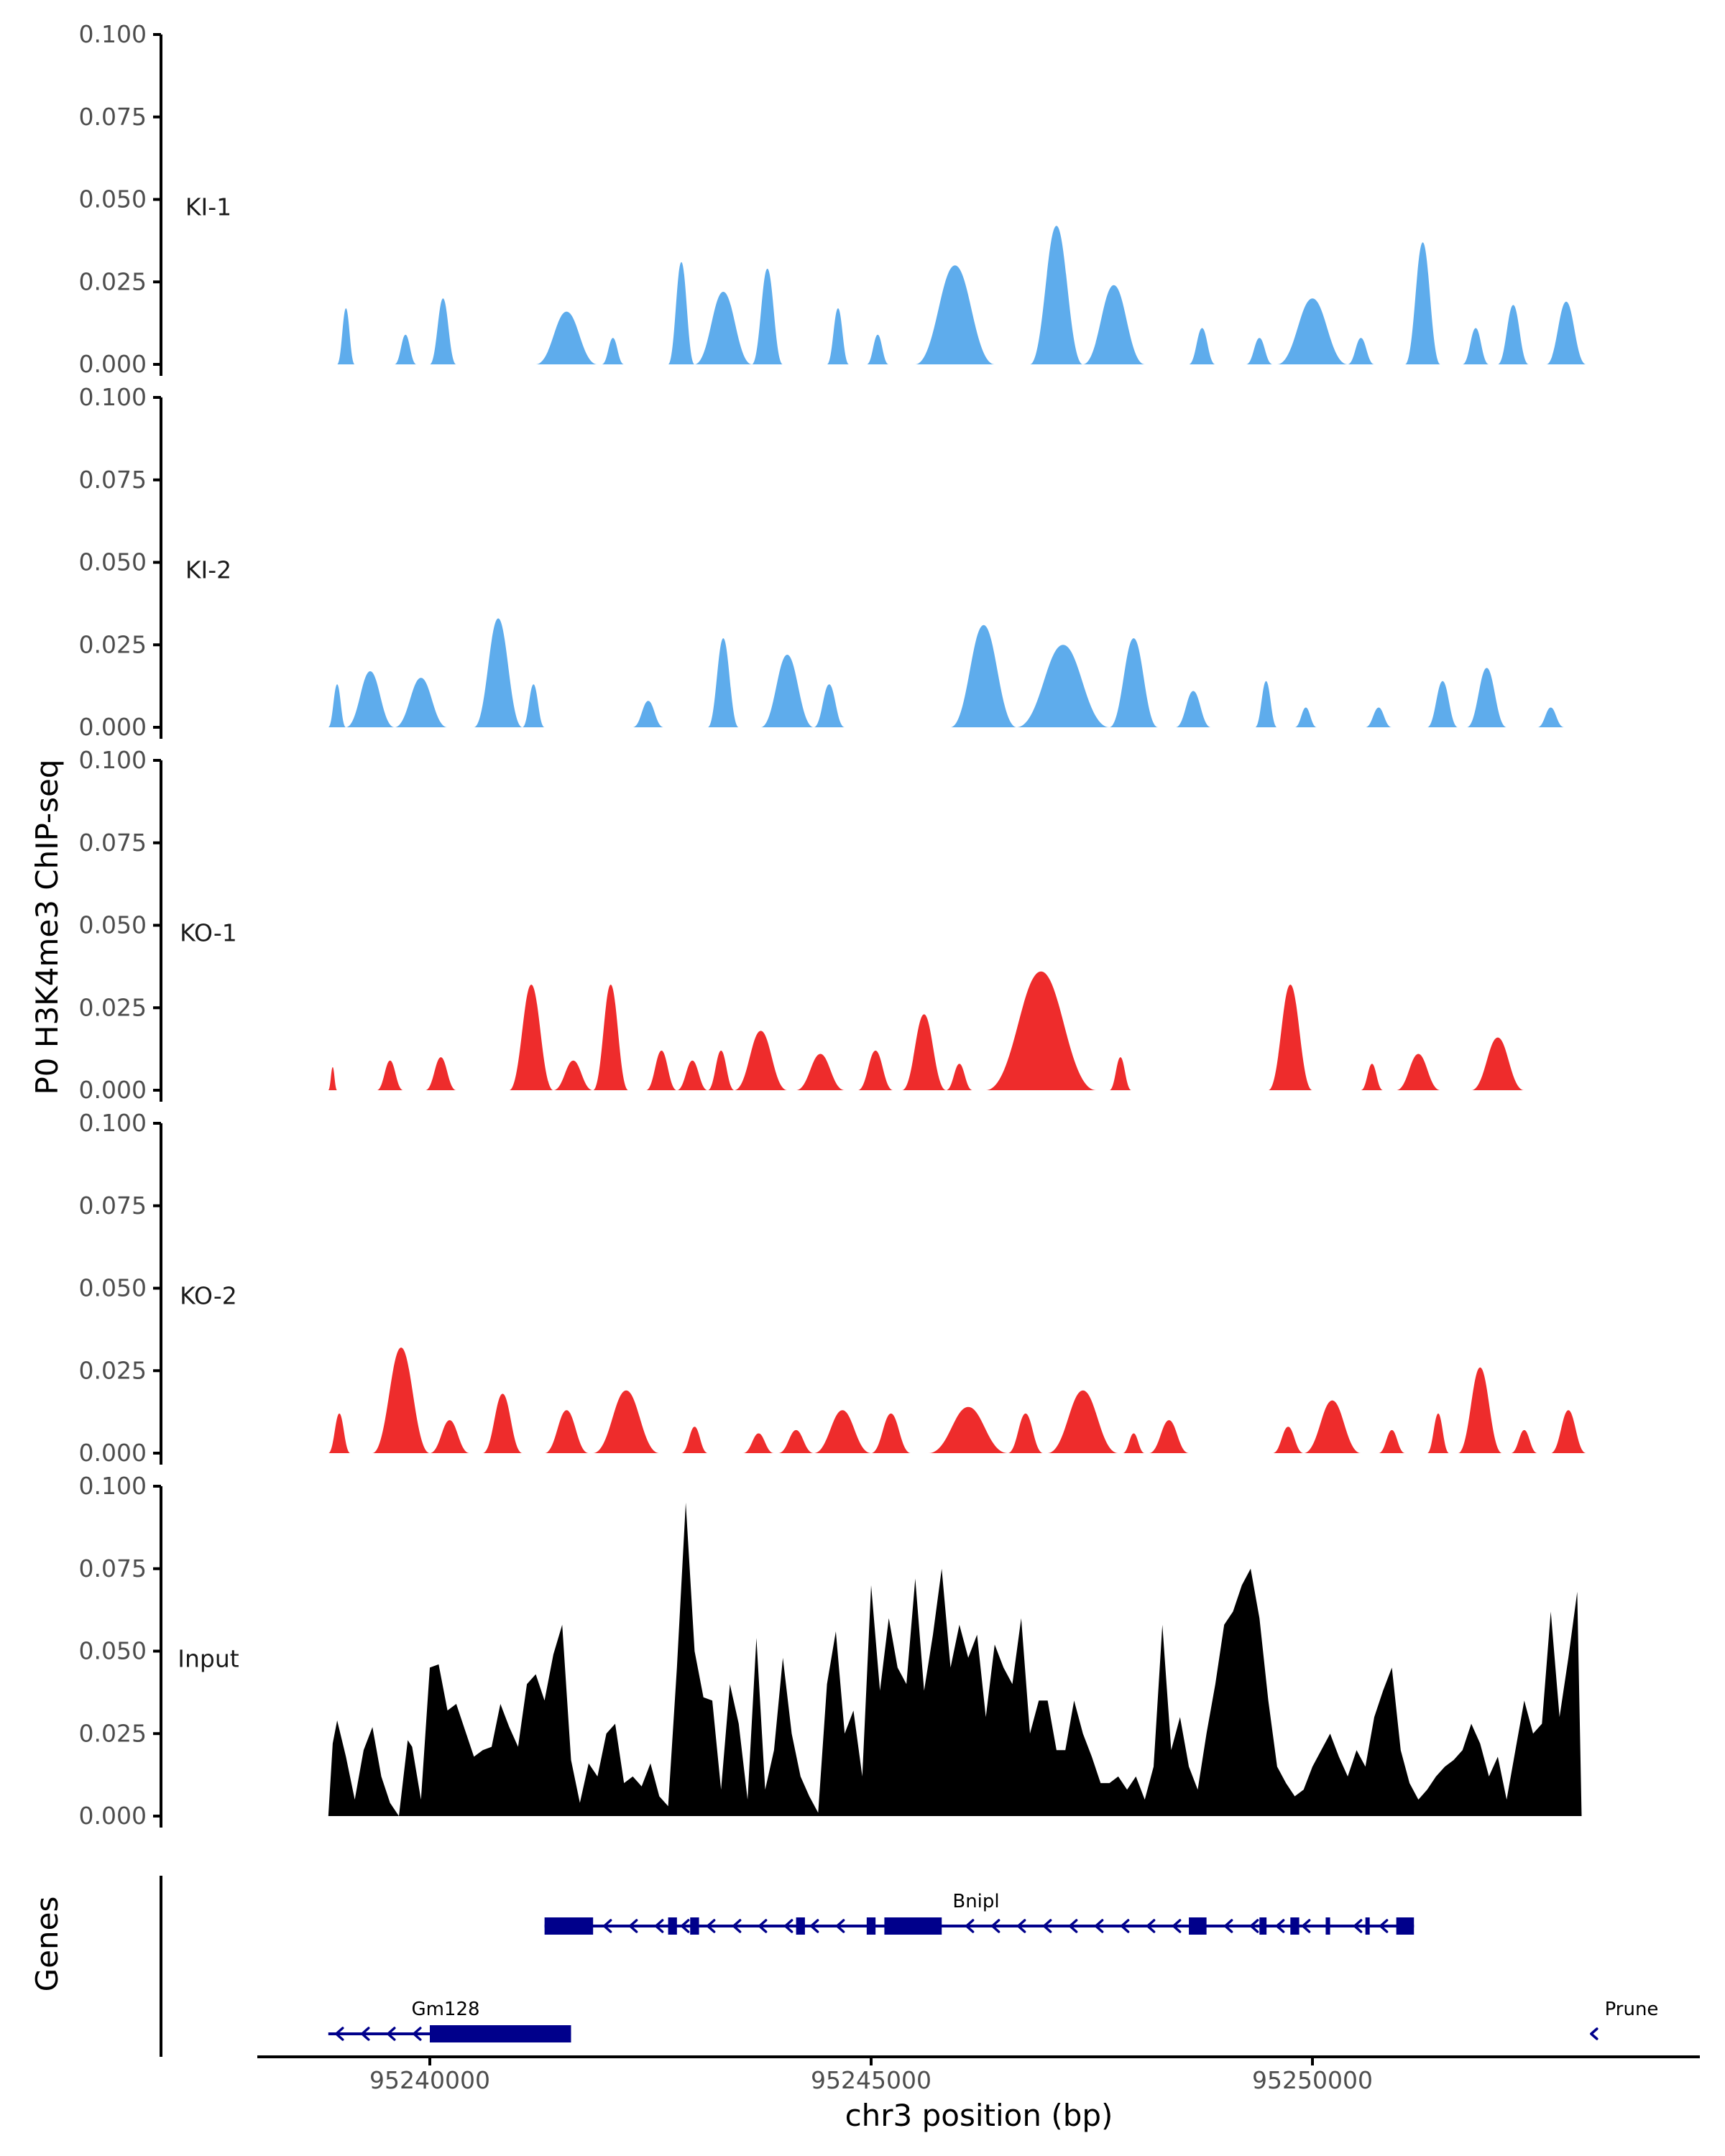 The image size is (1725, 2156). What do you see at coordinates (47, 1945) in the screenshot?
I see `genes-axis-title: Genes` at bounding box center [47, 1945].